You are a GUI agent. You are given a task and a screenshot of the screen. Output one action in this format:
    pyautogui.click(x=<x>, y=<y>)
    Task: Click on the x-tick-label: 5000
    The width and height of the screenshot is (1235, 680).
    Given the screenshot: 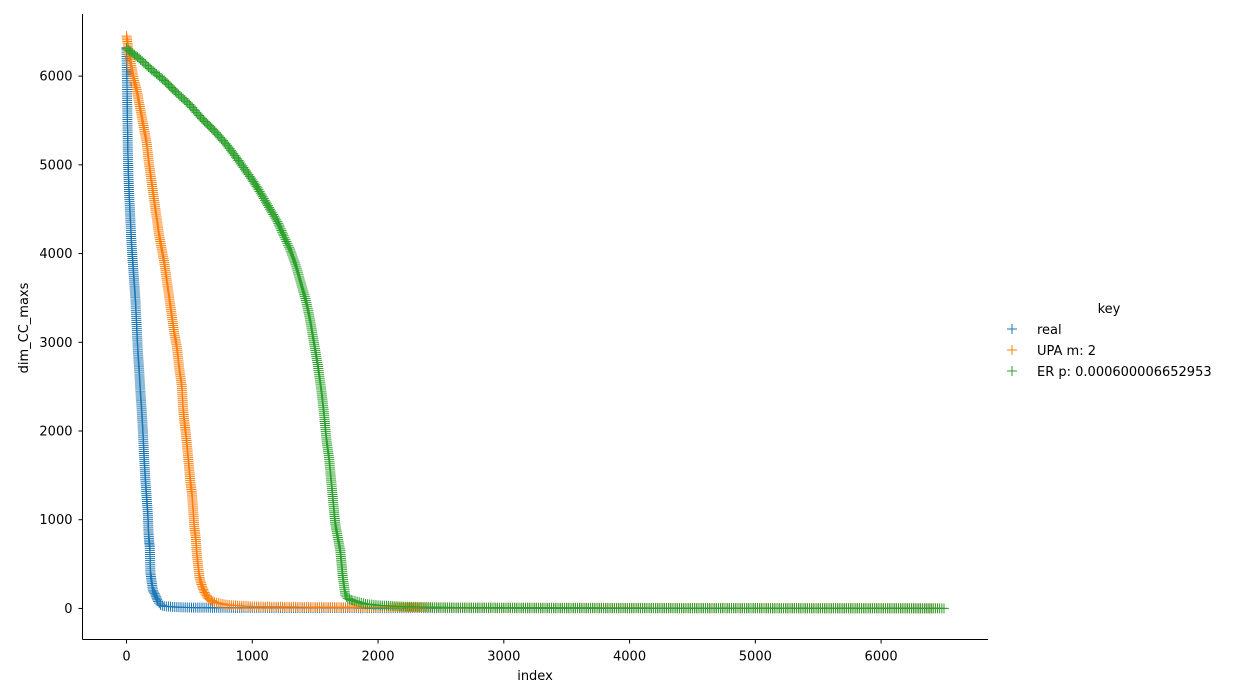 What is the action you would take?
    pyautogui.click(x=755, y=657)
    